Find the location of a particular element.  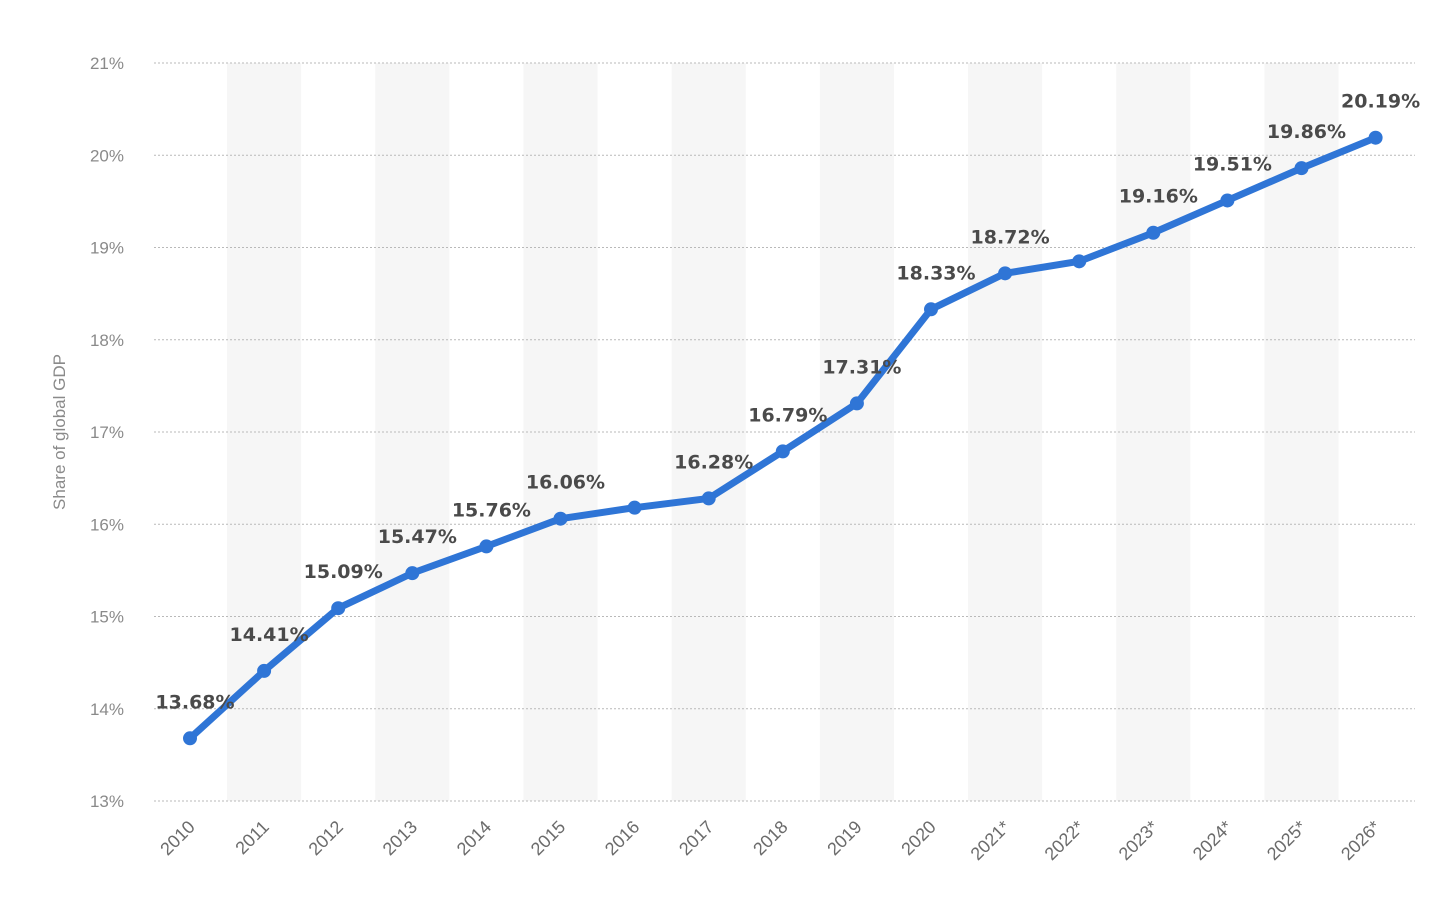

data-label: 16.79% is located at coordinates (787, 415).